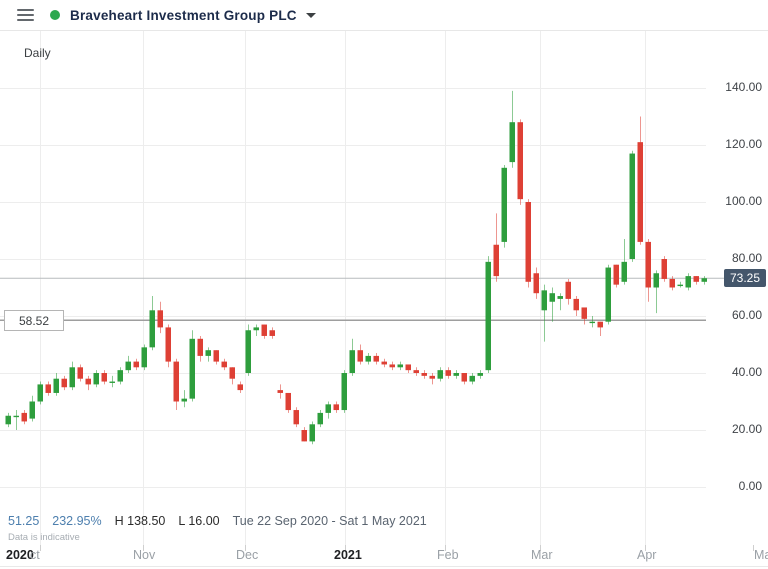 The width and height of the screenshot is (768, 569). Describe the element at coordinates (77, 521) in the screenshot. I see `change-percent-value: 232.95%` at that location.